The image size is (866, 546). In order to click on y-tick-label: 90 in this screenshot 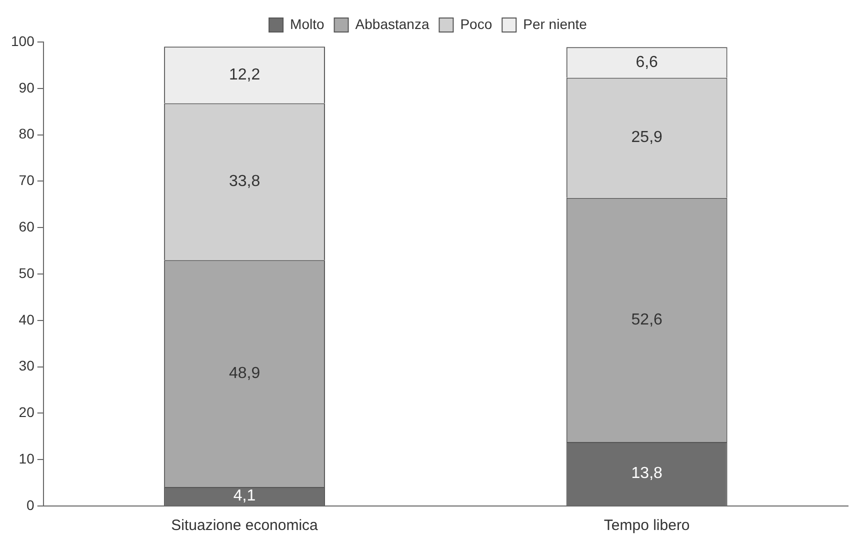, I will do `click(26, 87)`.